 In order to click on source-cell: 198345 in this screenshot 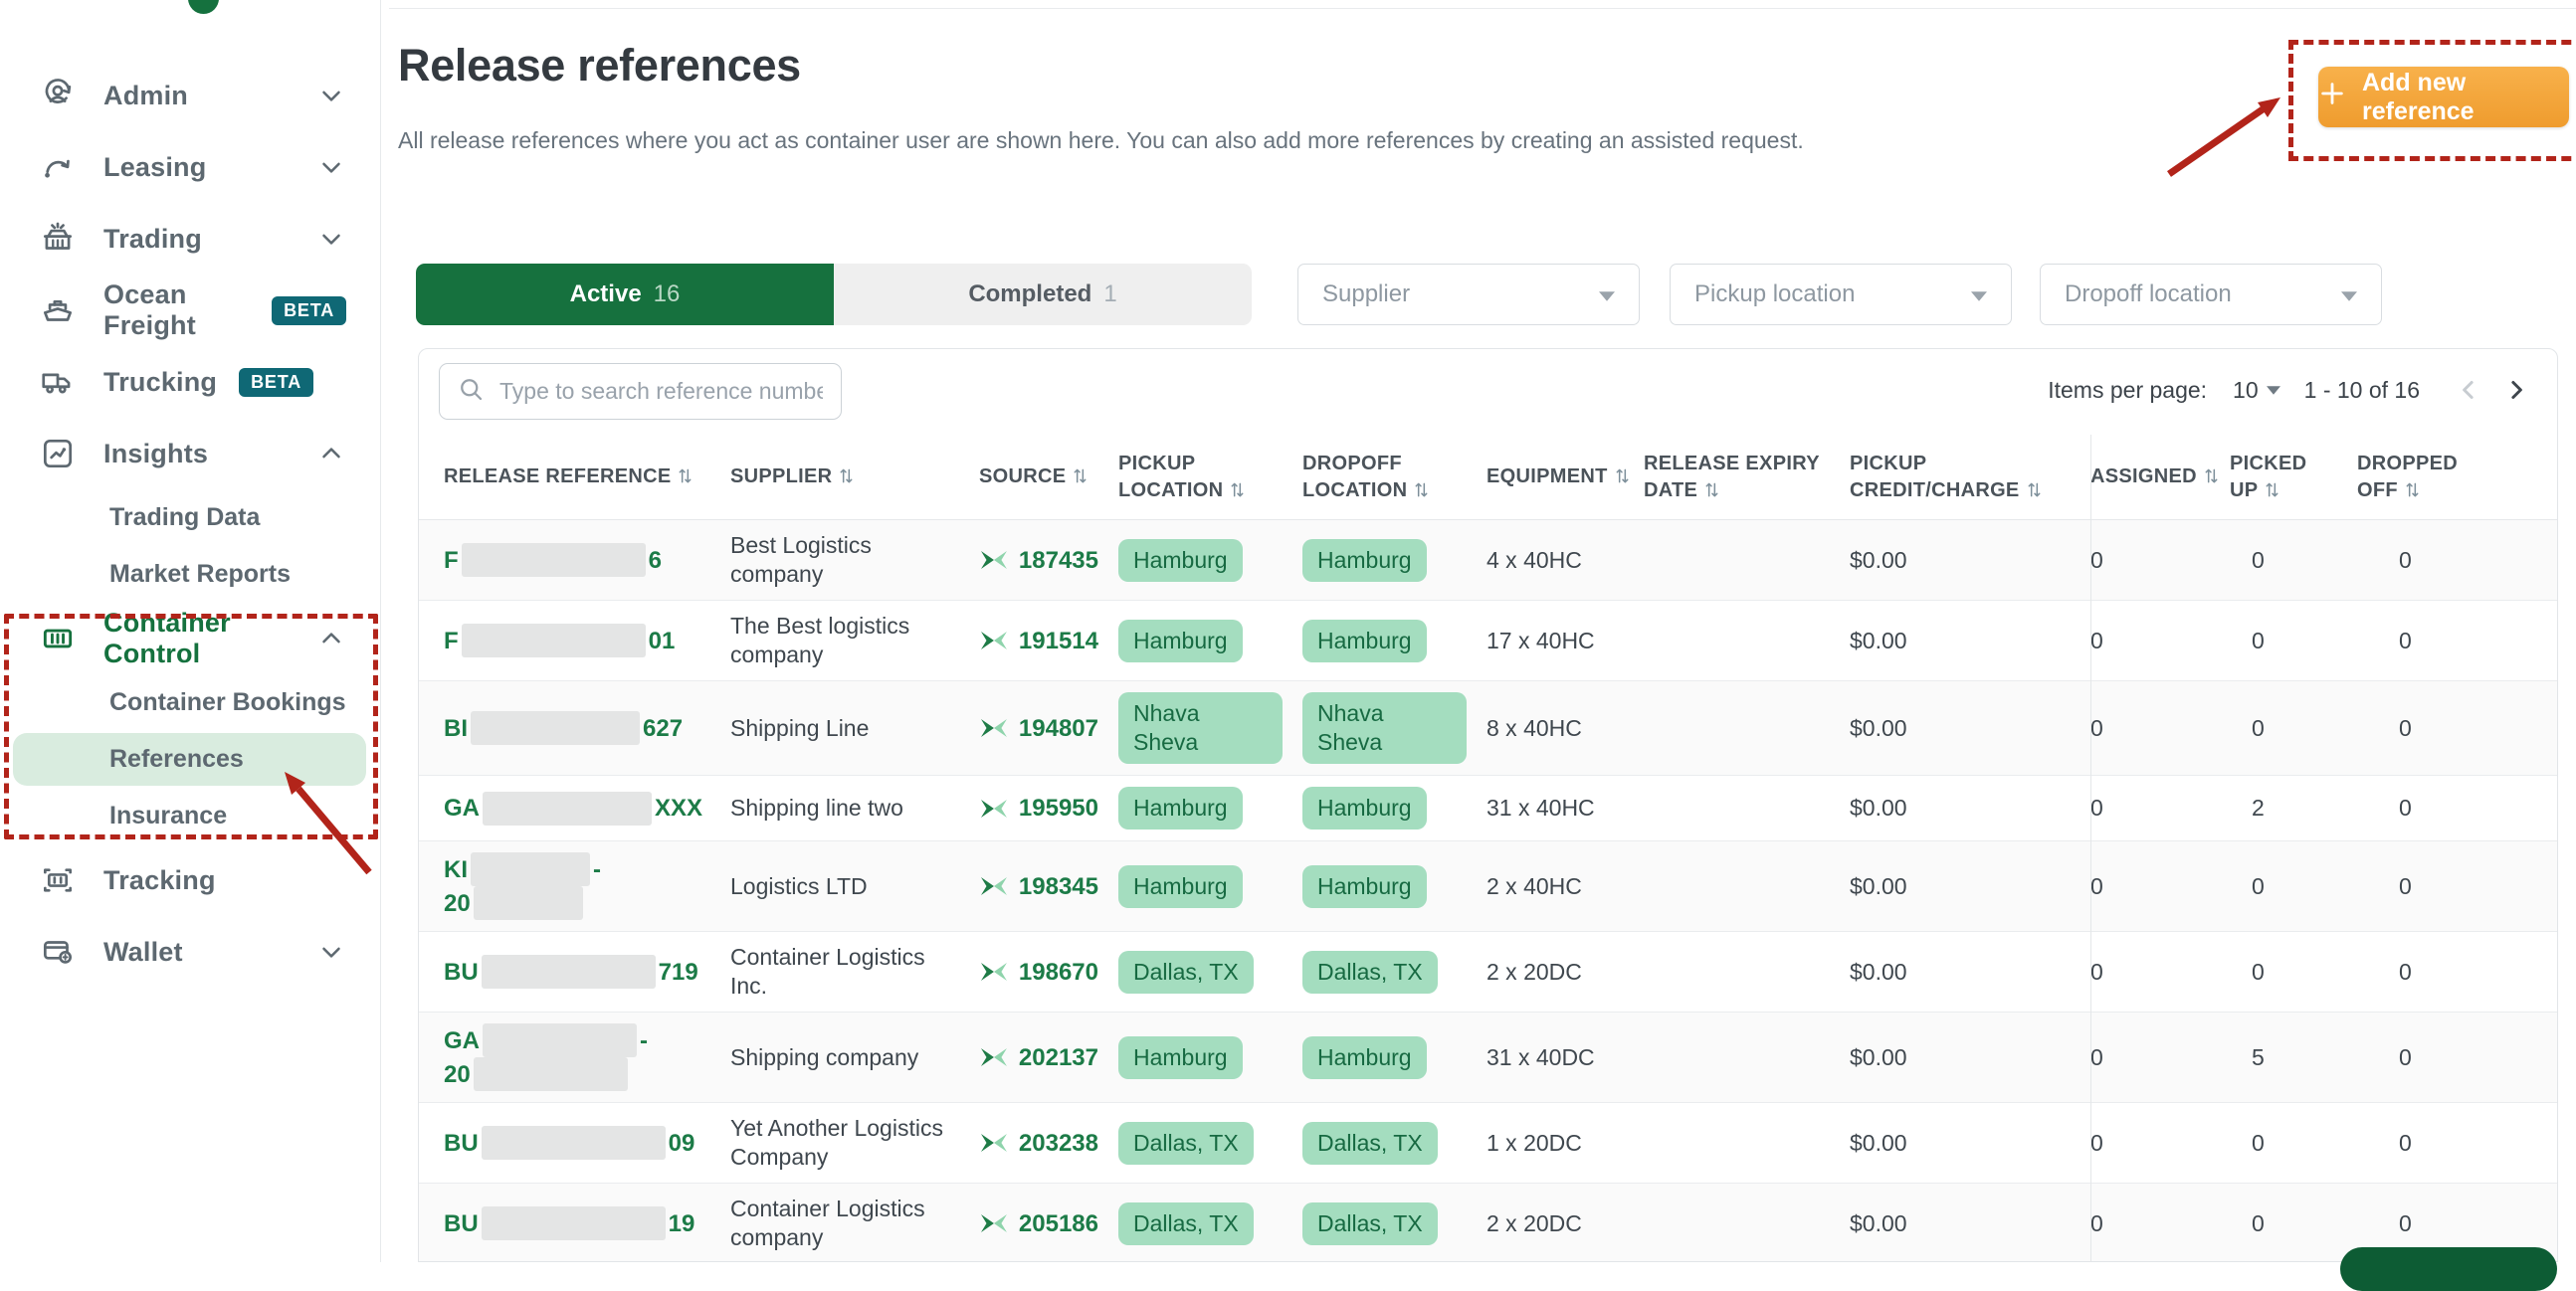, I will do `click(1048, 886)`.